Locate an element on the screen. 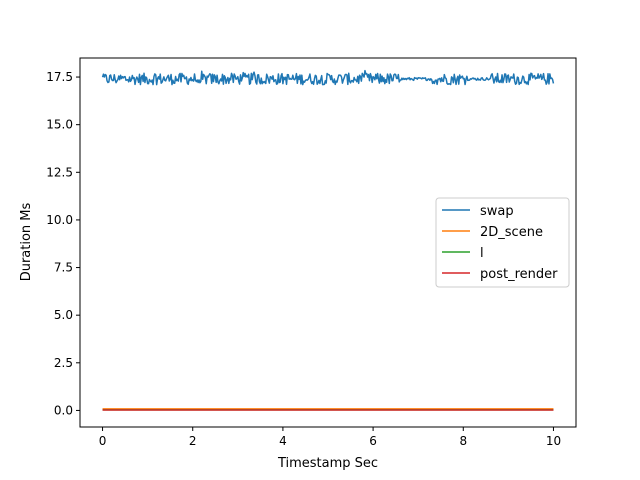 This screenshot has width=640, height=480. x-axis: 0 2 4 6 8 10 is located at coordinates (330, 437).